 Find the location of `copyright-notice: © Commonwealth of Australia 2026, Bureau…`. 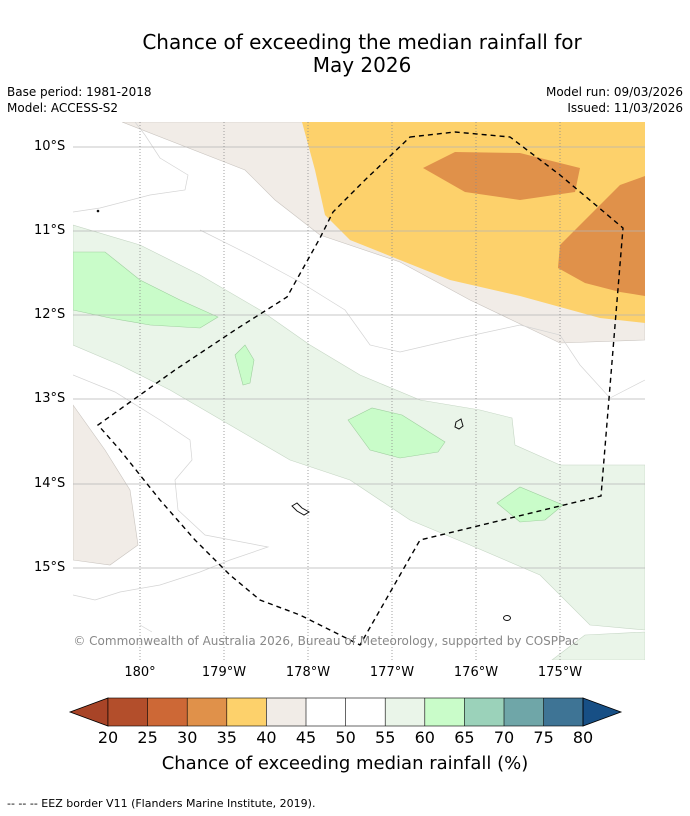

copyright-notice: © Commonwealth of Australia 2026, Bureau… is located at coordinates (325, 641).